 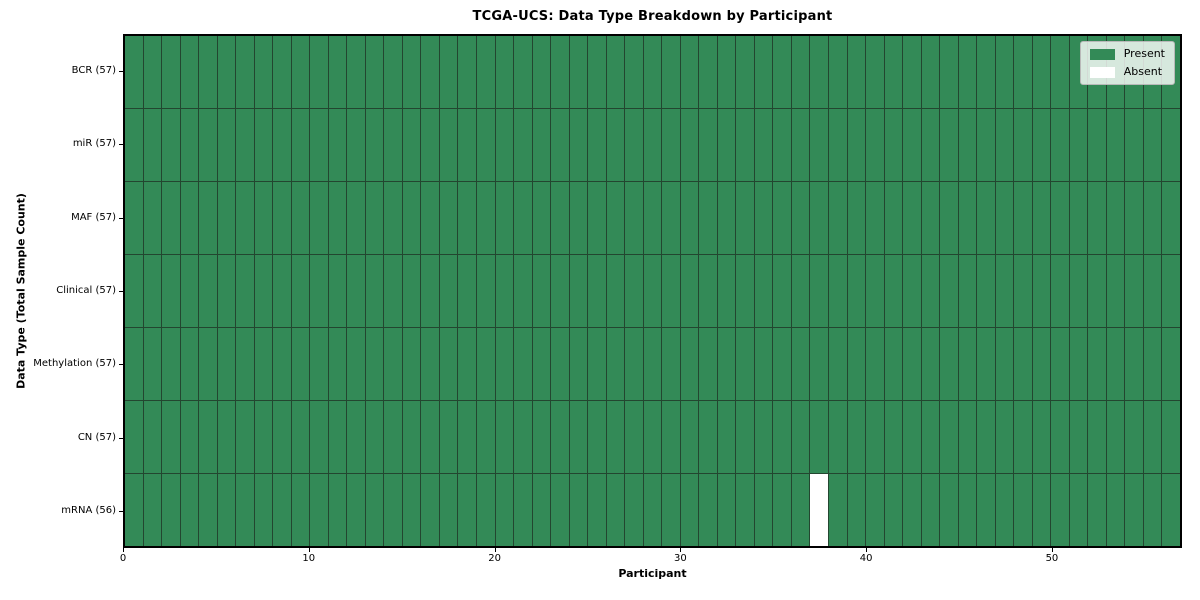 I want to click on legend-label: Present, so click(x=1144, y=53).